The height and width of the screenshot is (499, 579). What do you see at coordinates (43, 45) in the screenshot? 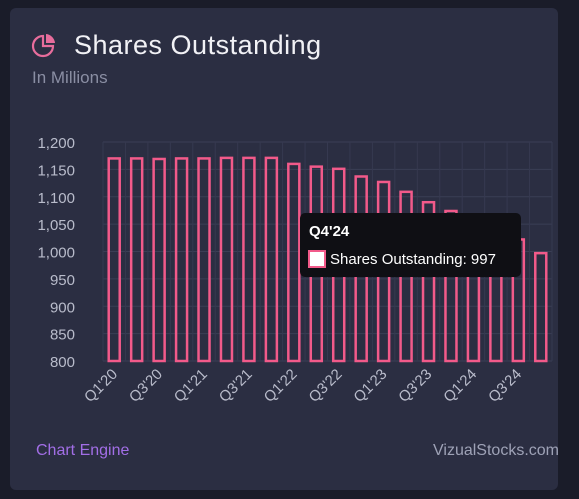
I see `pie-chart-icon` at bounding box center [43, 45].